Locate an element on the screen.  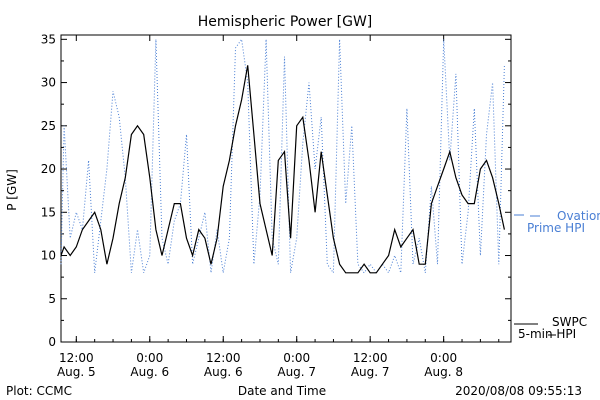
legend-swpc-label-2: 5-min HPI is located at coordinates (547, 334).